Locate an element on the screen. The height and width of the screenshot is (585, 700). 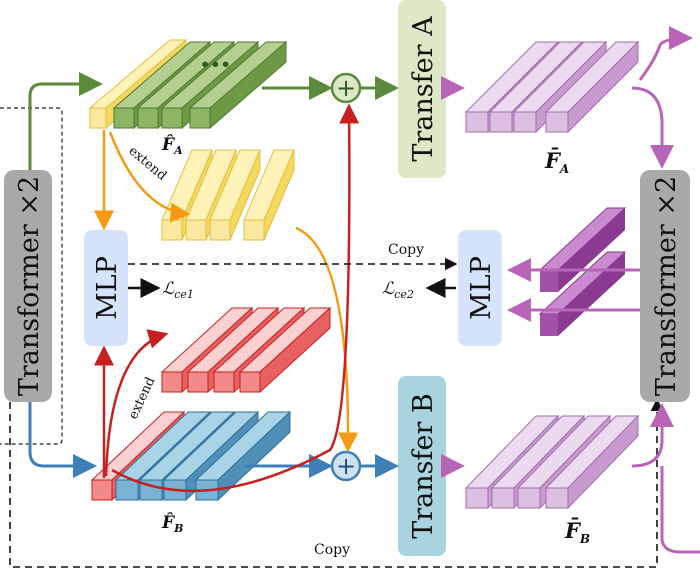
red-arrow-extend-b is located at coordinates (136, 403).